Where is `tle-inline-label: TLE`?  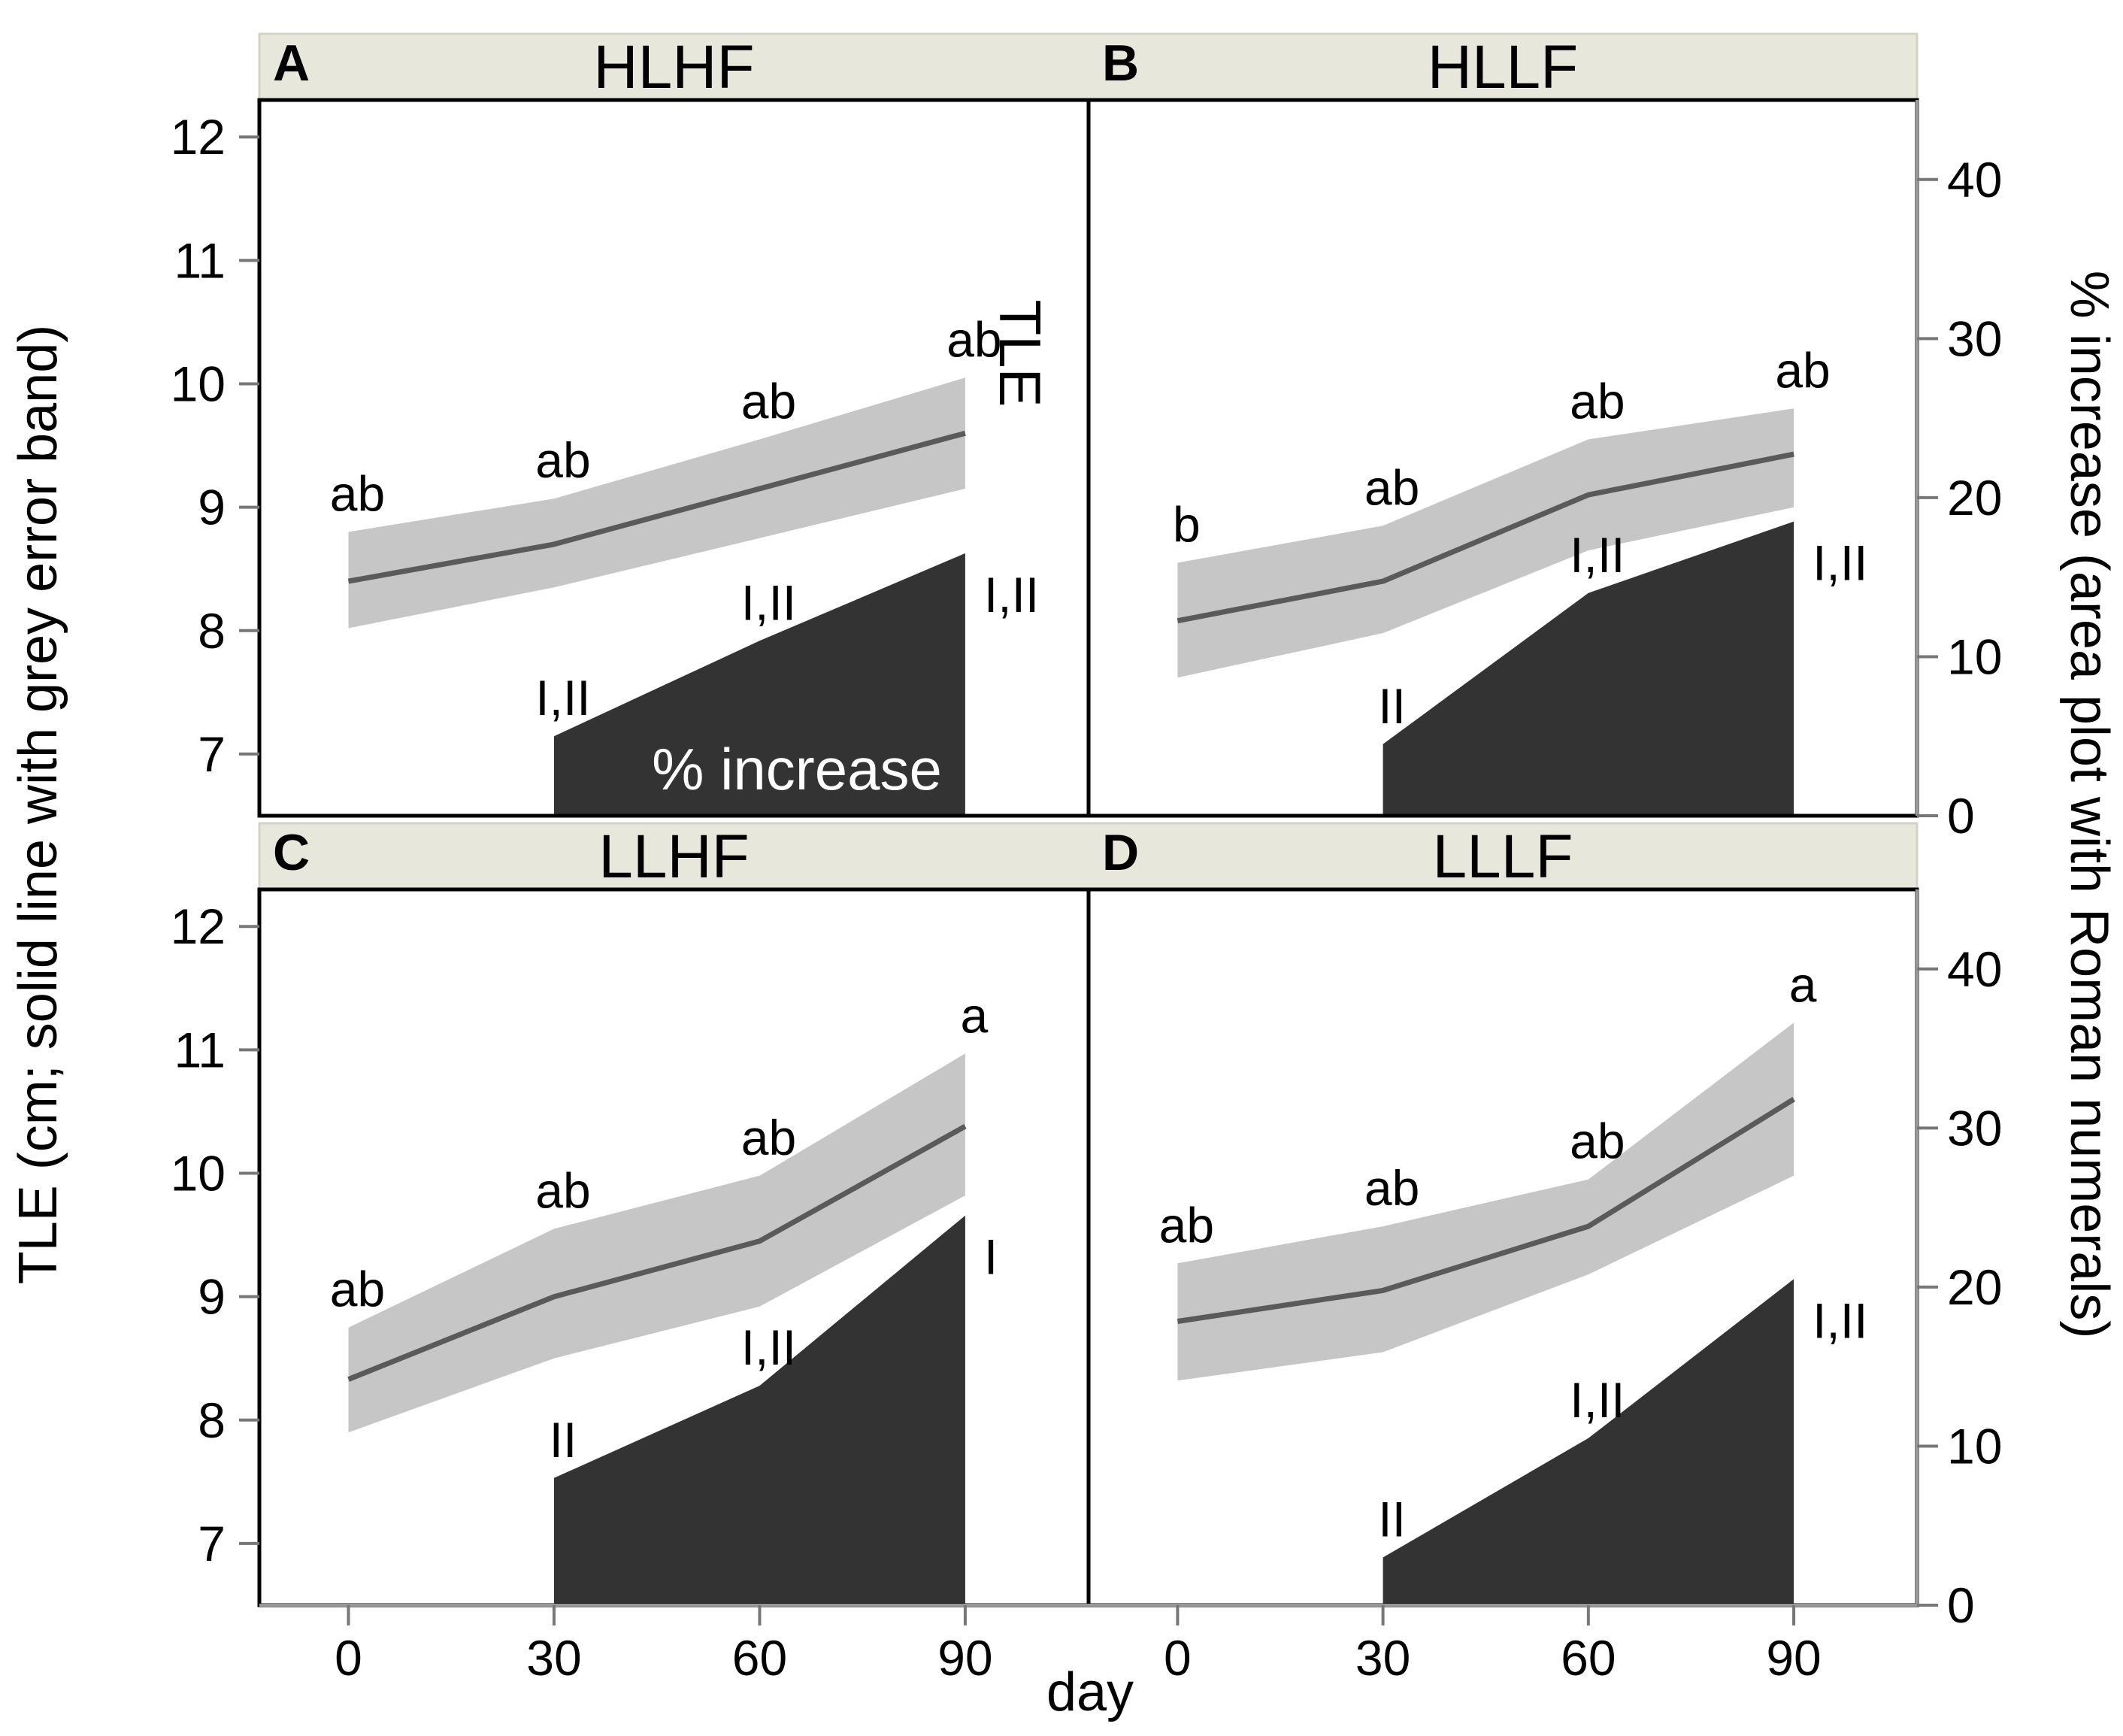
tle-inline-label: TLE is located at coordinates (1020, 353).